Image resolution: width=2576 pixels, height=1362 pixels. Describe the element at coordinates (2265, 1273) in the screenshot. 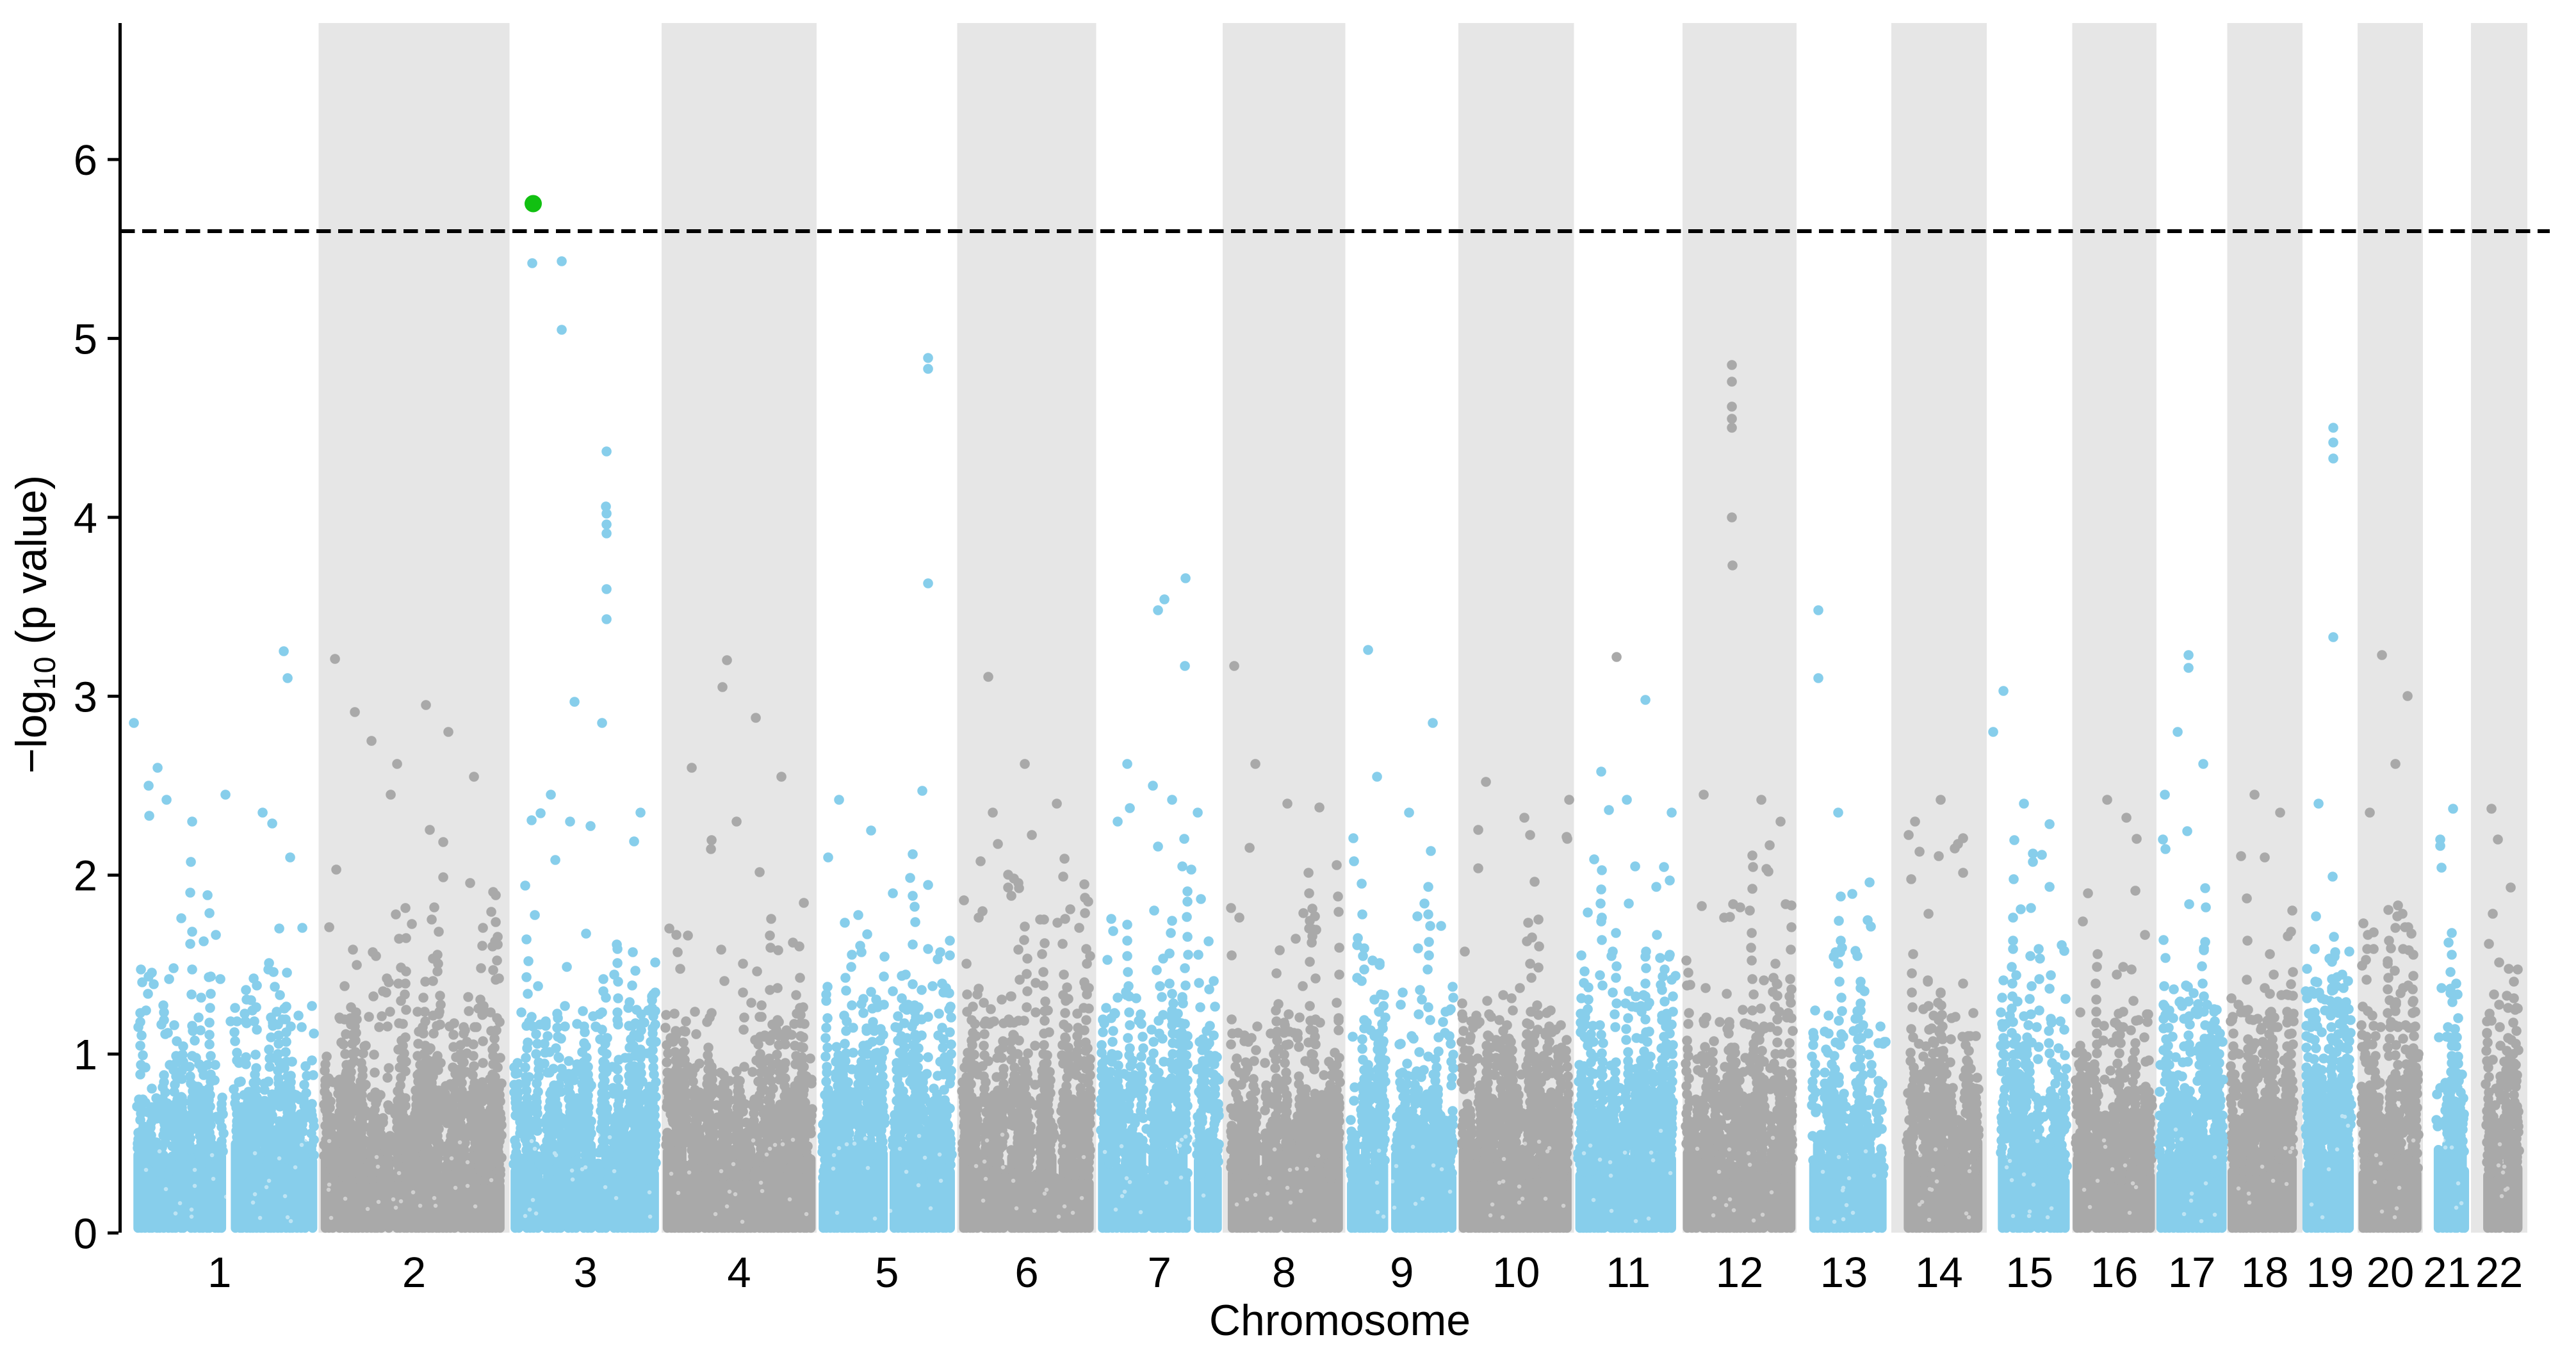

I see `svg-text: 18` at that location.